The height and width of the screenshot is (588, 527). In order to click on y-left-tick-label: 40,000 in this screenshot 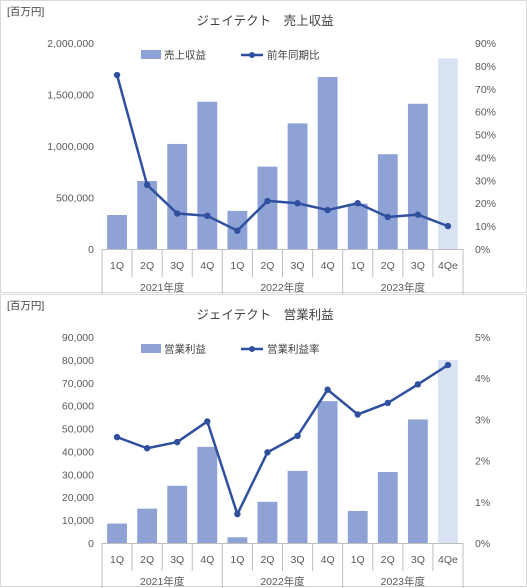, I will do `click(78, 452)`.